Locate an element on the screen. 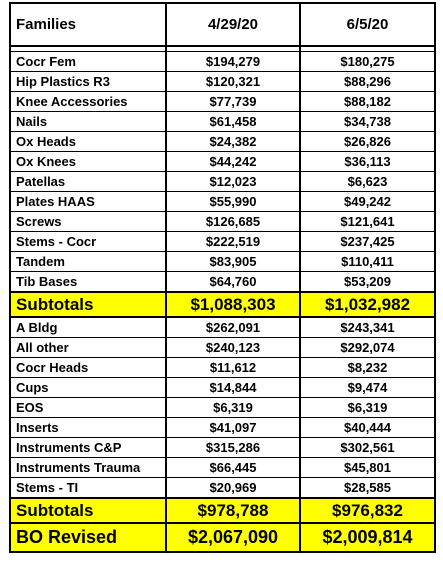 The image size is (443, 573). table-row: Plates HAAS $55,990 $49,242 is located at coordinates (222, 201).